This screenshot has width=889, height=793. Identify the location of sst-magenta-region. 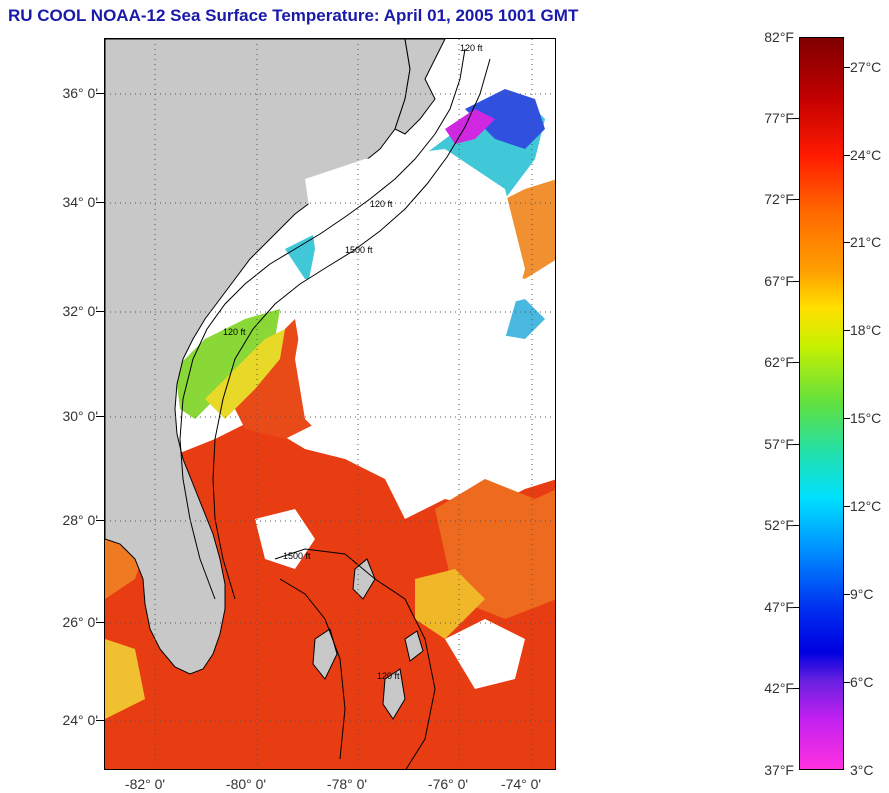
(470, 126).